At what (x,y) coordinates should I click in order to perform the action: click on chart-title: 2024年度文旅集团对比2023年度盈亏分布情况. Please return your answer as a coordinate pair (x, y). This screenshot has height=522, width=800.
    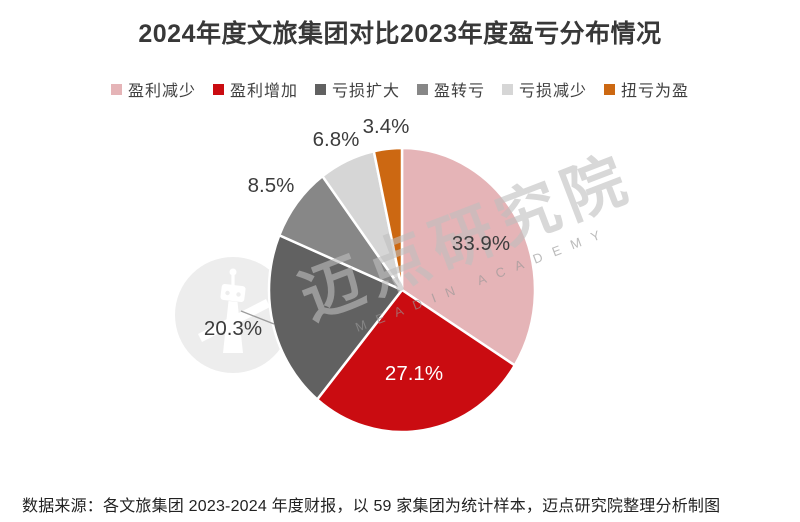
    Looking at the image, I should click on (400, 34).